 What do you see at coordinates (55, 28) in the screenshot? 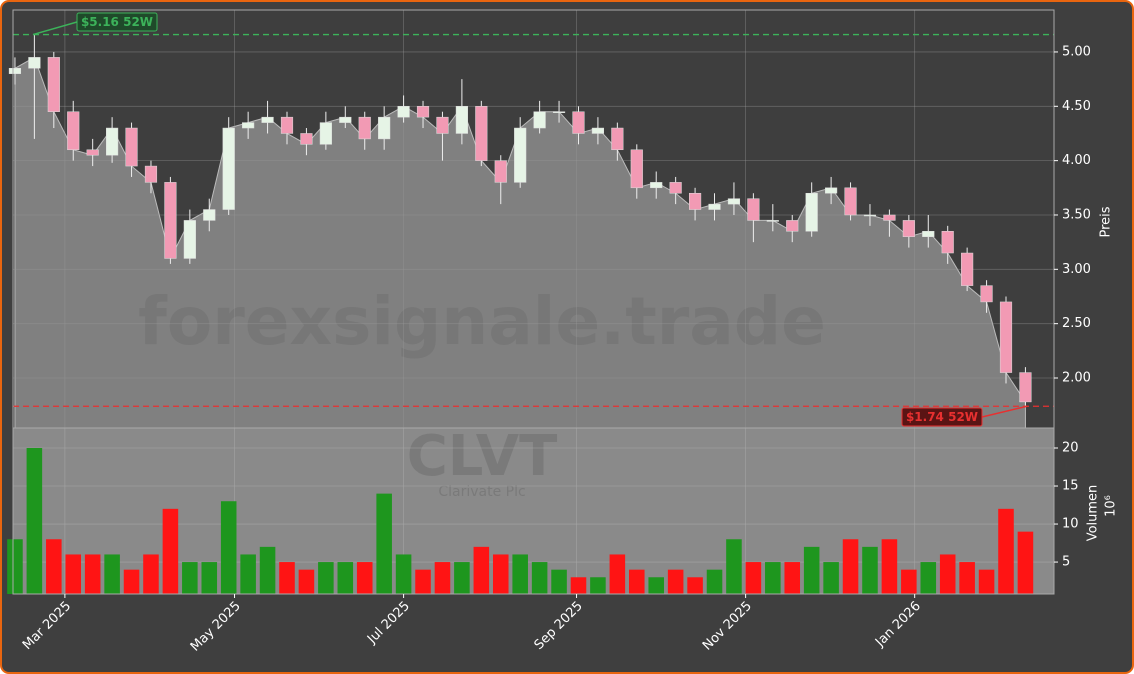
I see `annotation-arrow` at bounding box center [55, 28].